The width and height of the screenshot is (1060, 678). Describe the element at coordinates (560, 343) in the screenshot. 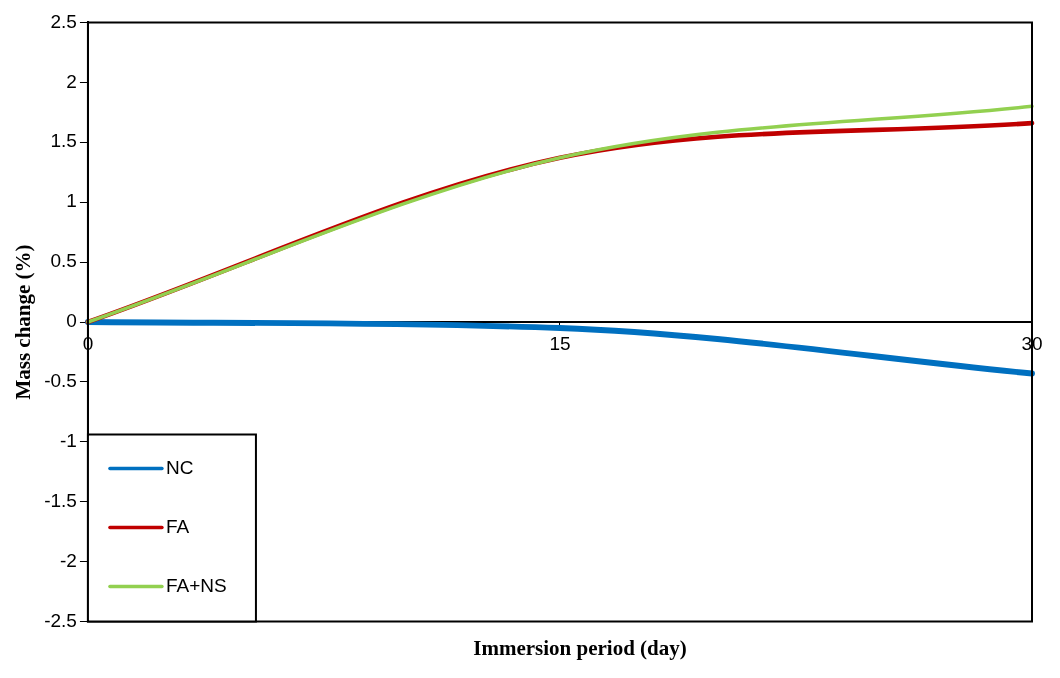

I see `x-tick-label: 15` at that location.